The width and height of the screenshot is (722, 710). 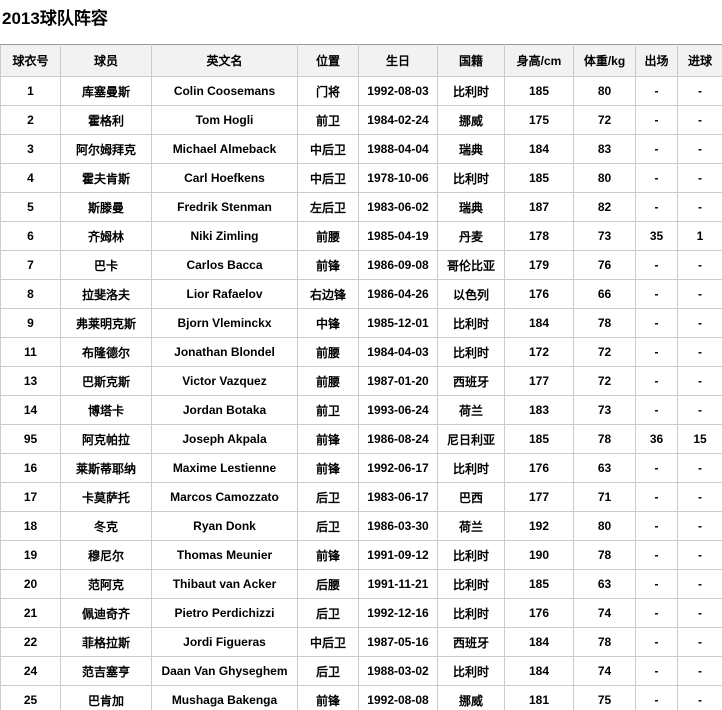 I want to click on cell-nationality: 巴西, so click(x=471, y=497).